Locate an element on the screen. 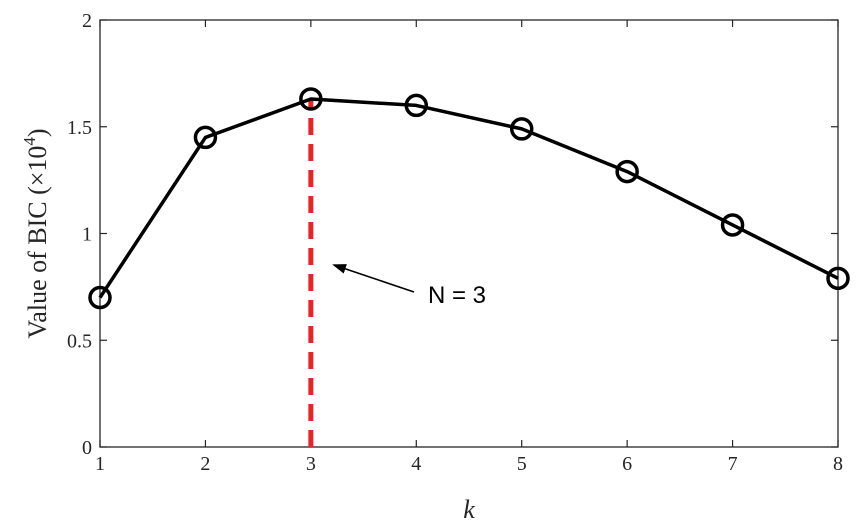 This screenshot has height=526, width=861. y-tick-label: 2 is located at coordinates (87, 21).